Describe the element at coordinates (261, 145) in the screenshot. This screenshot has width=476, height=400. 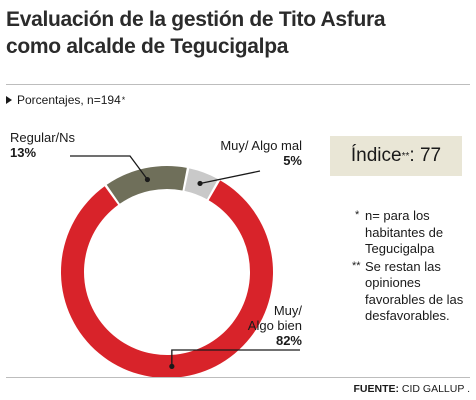
I see `slice-label-mal-name: Muy/ Algo mal` at that location.